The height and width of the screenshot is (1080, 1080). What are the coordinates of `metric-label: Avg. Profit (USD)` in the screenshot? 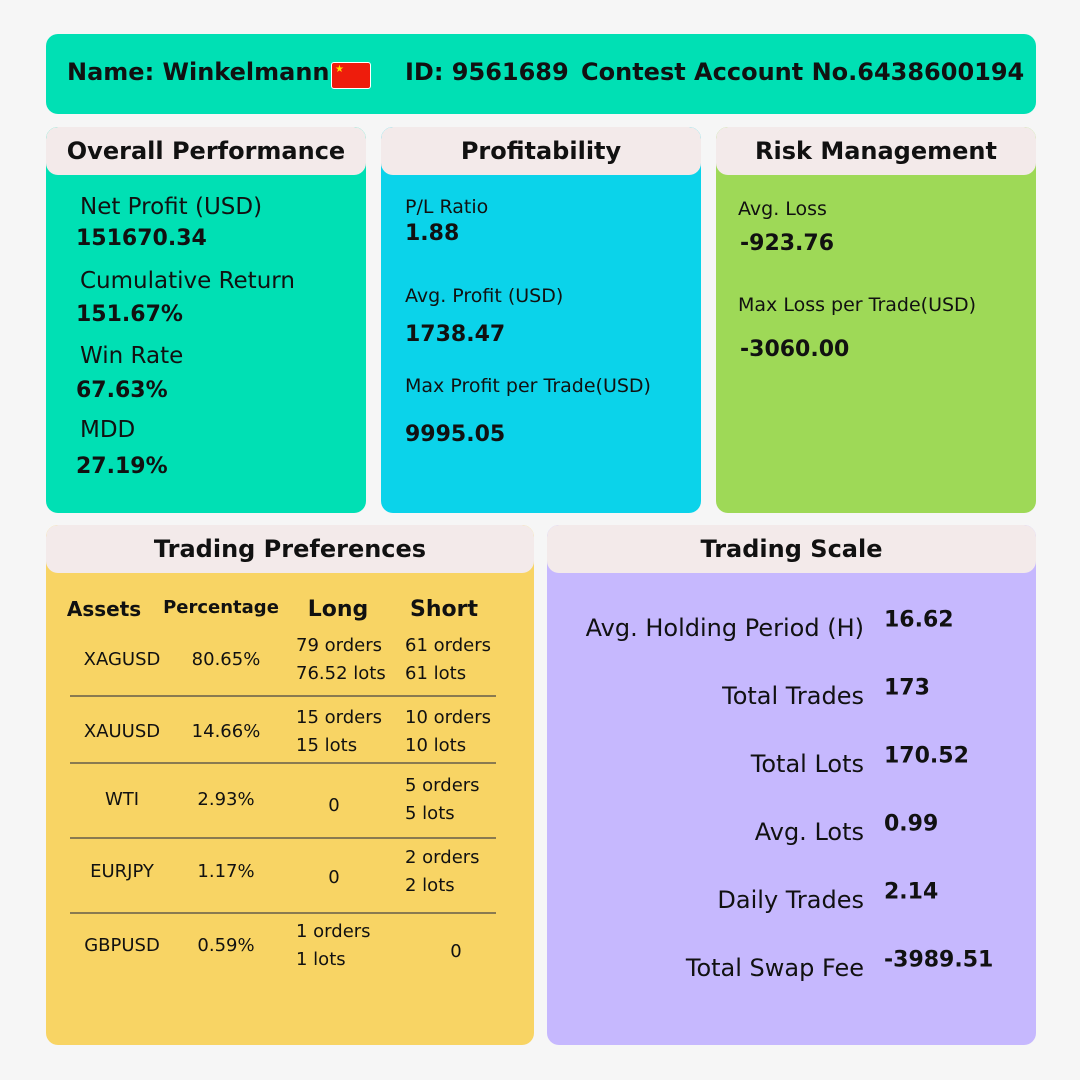 It's located at (484, 296).